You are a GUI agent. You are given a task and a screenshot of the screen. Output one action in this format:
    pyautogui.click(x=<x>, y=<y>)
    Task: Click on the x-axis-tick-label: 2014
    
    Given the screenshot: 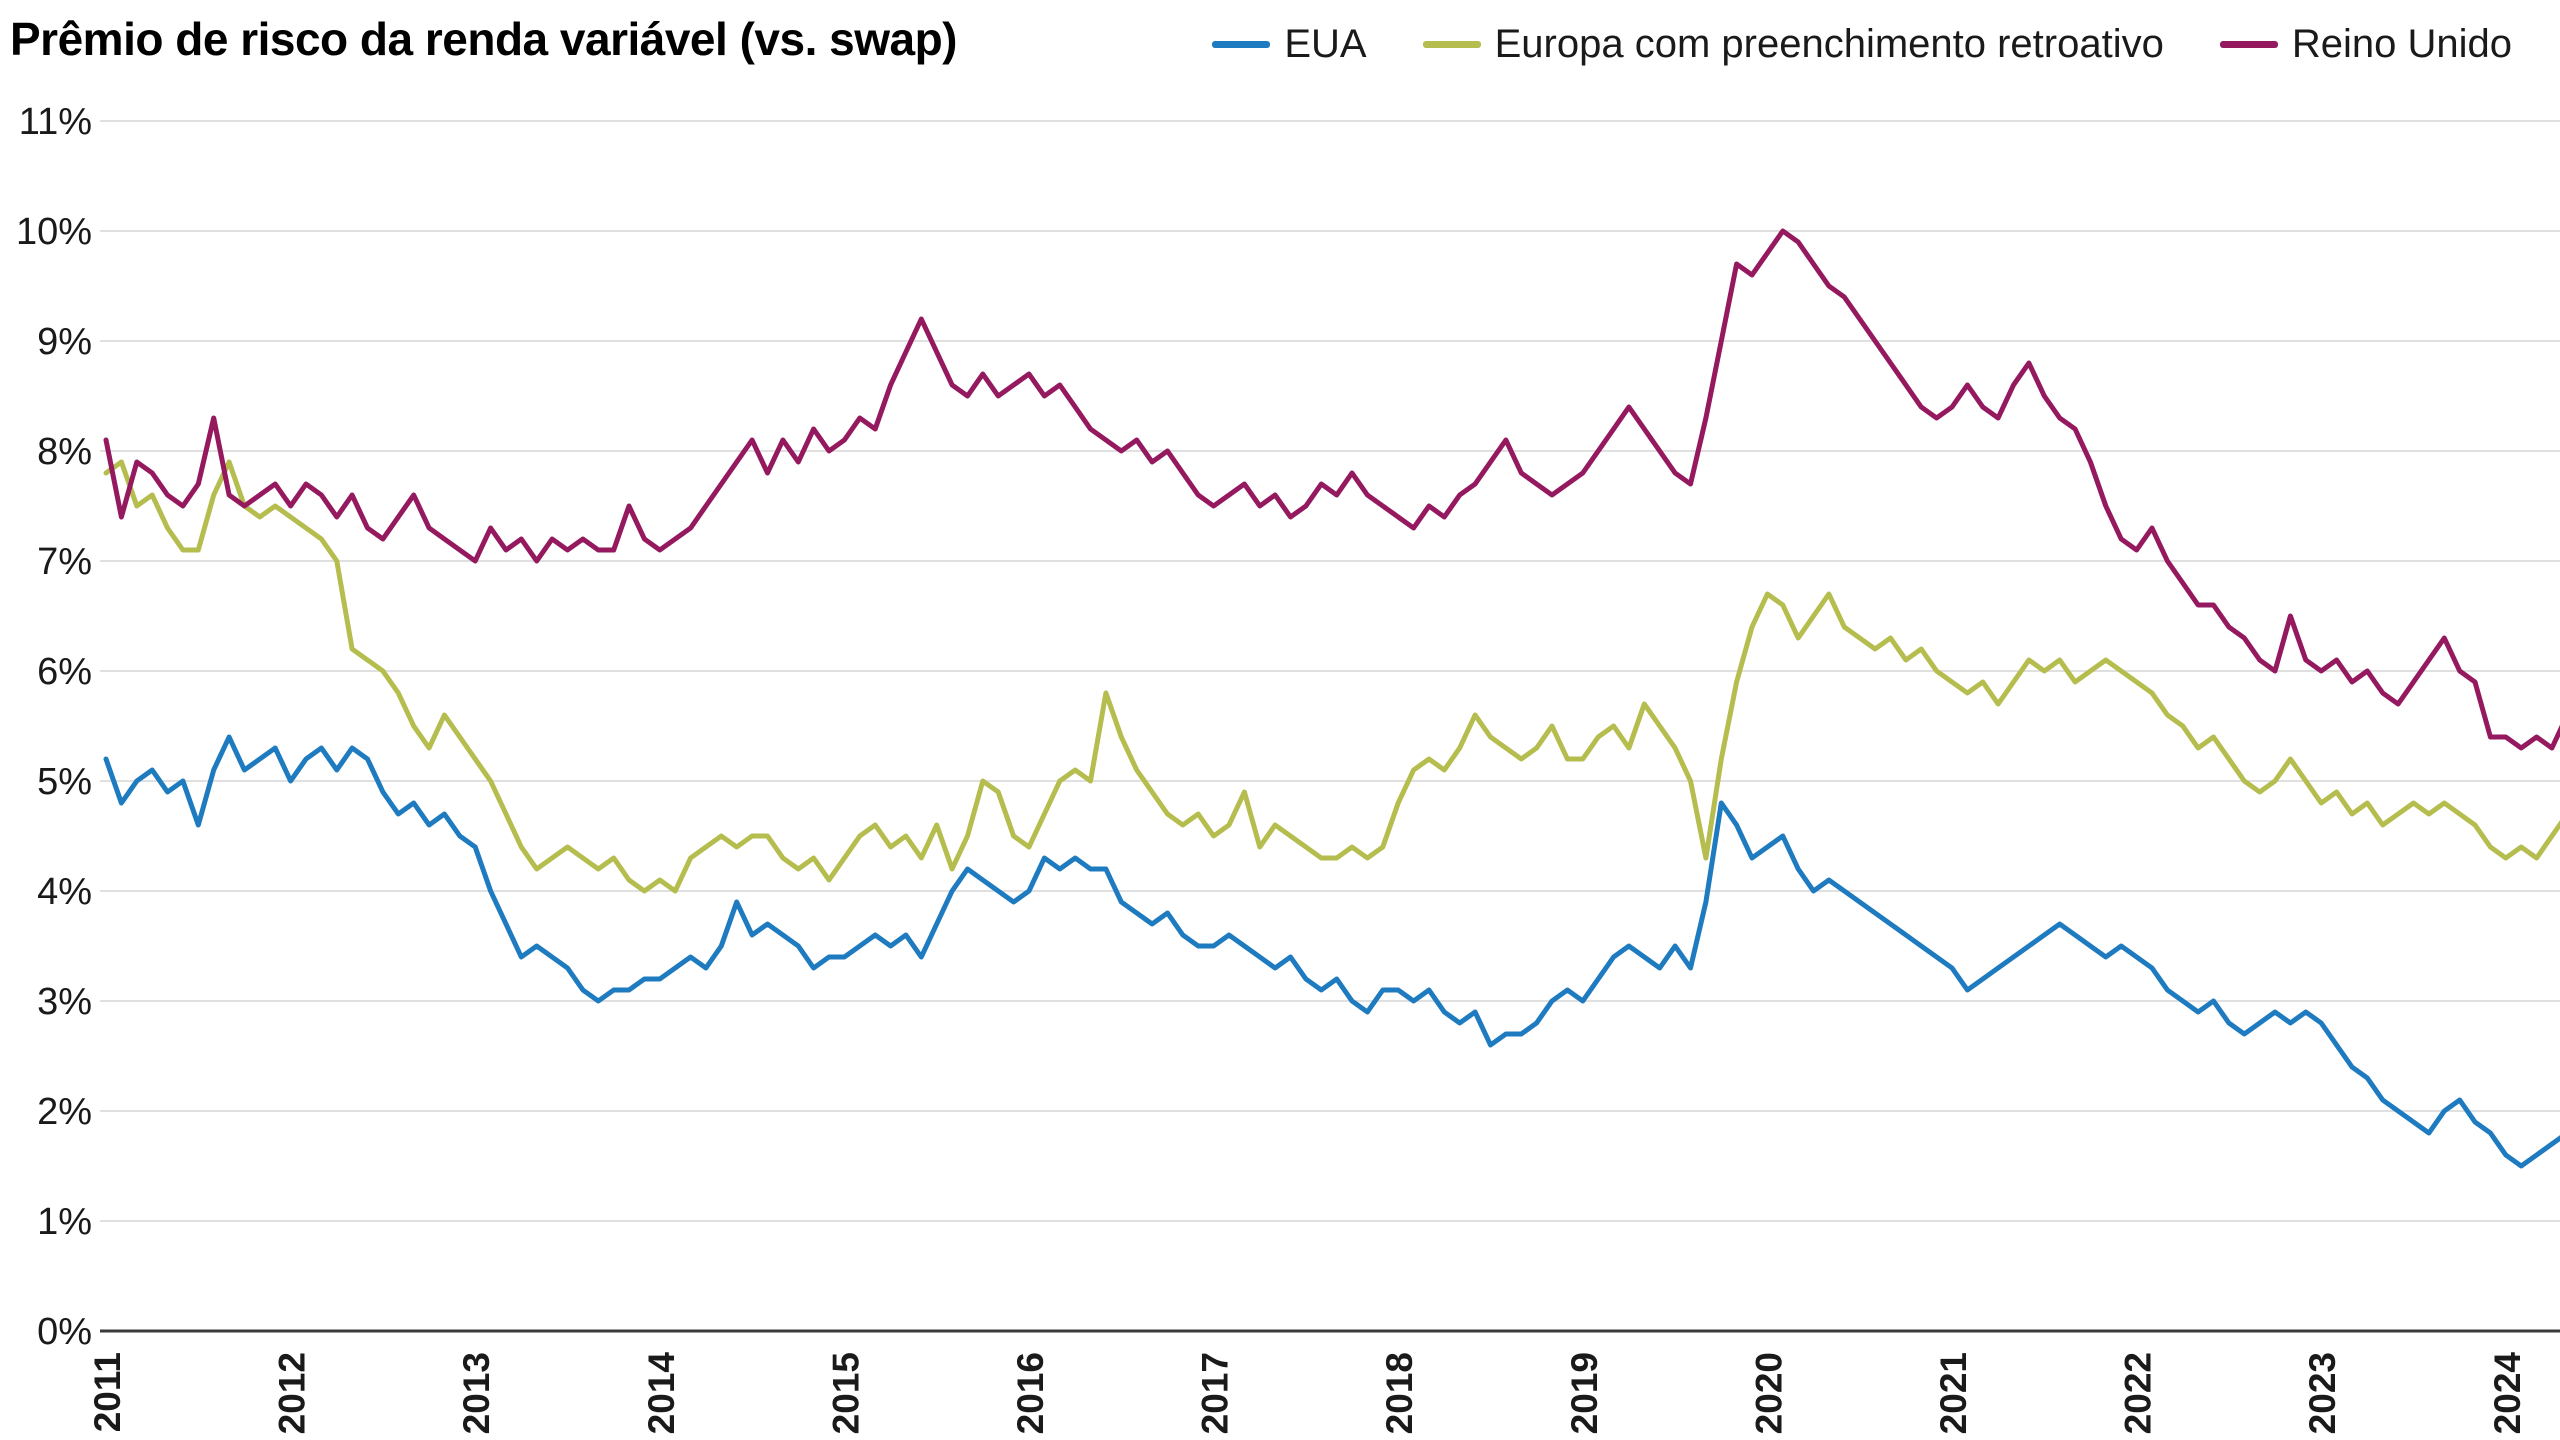 What is the action you would take?
    pyautogui.click(x=661, y=1393)
    